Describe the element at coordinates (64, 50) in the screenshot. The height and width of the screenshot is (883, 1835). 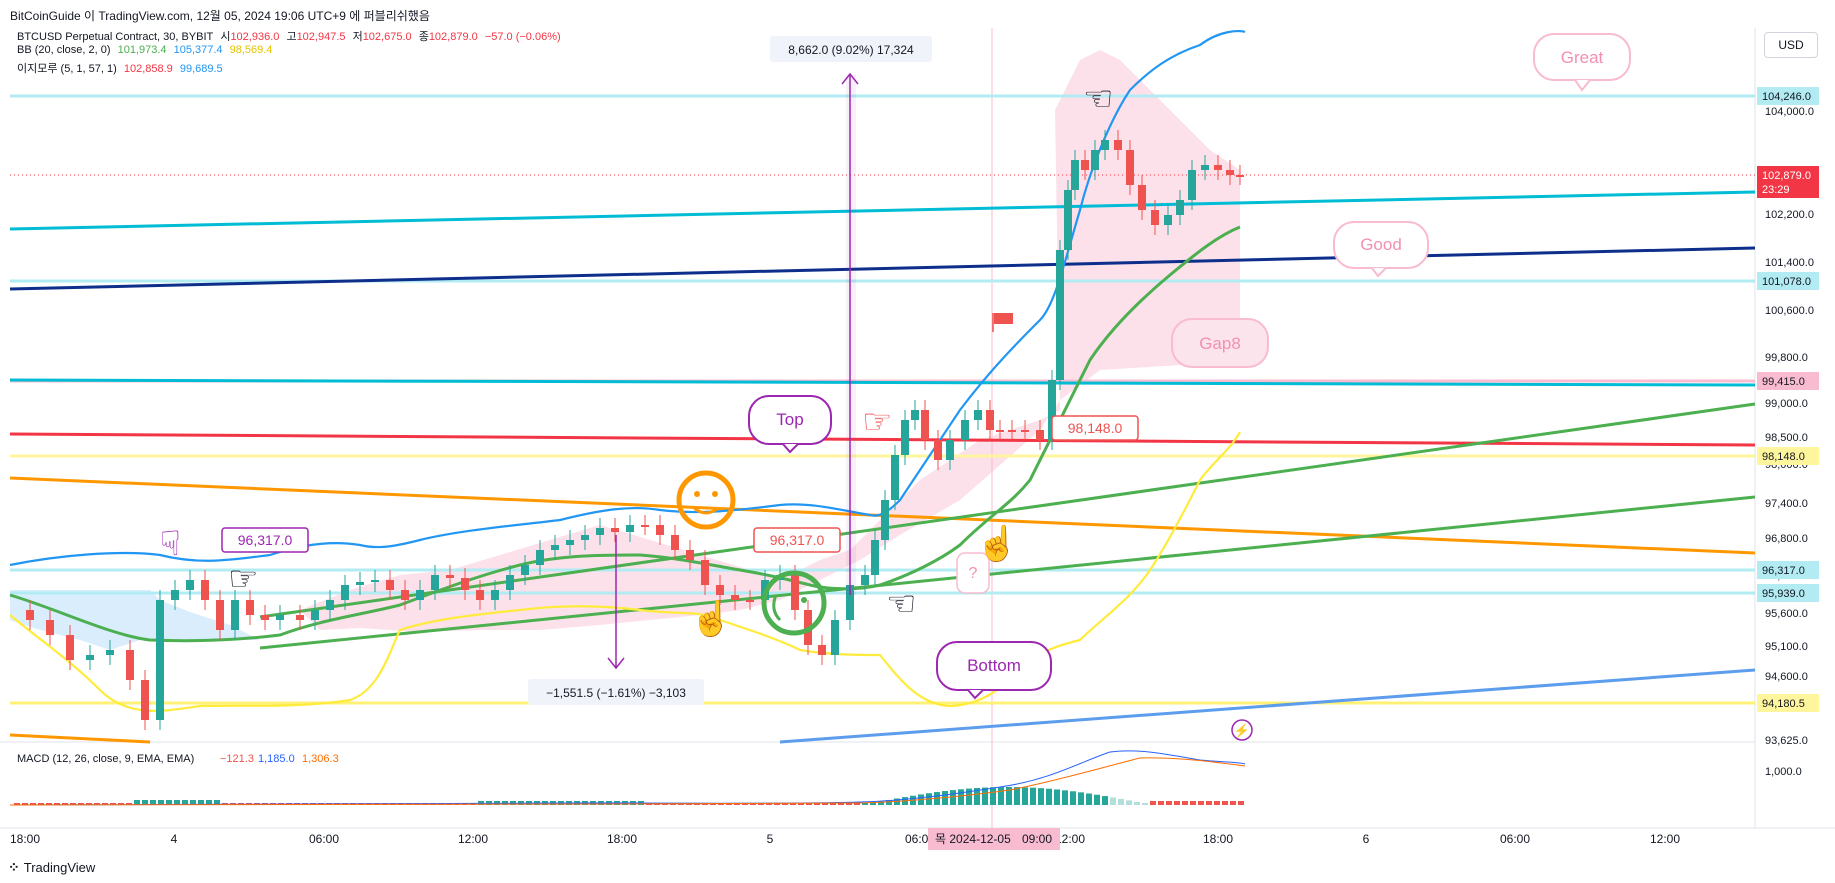
I see `legend-bb-label: BB (20, close, 2, 0)` at that location.